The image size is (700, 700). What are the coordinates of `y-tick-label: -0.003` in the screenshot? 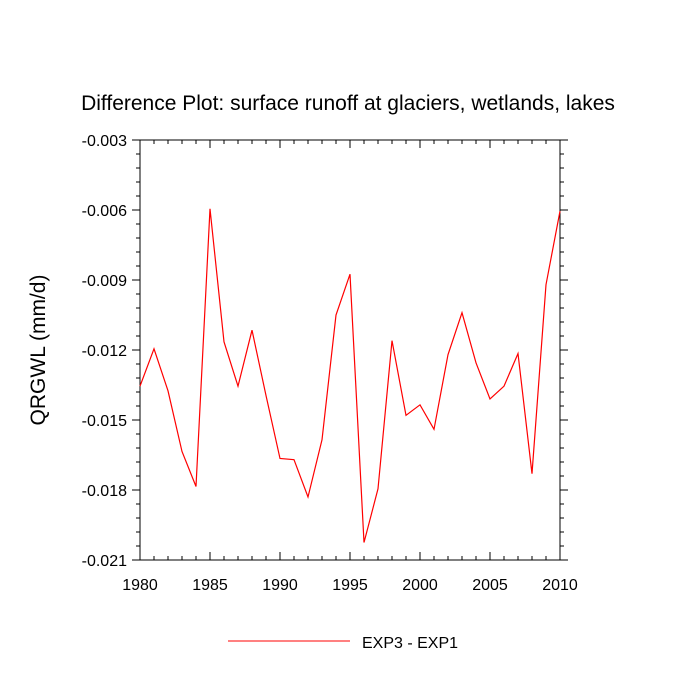 It's located at (104, 141).